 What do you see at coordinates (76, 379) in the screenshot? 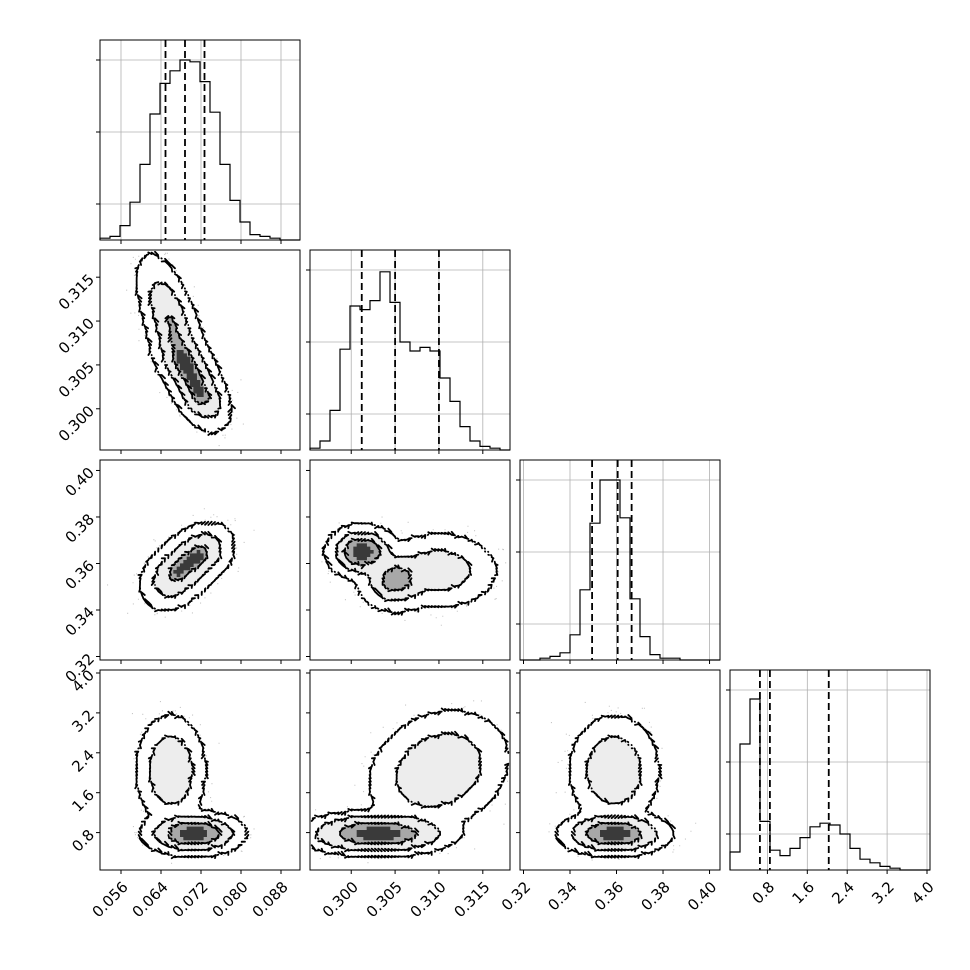
I see `y-tick-label: 0.305` at bounding box center [76, 379].